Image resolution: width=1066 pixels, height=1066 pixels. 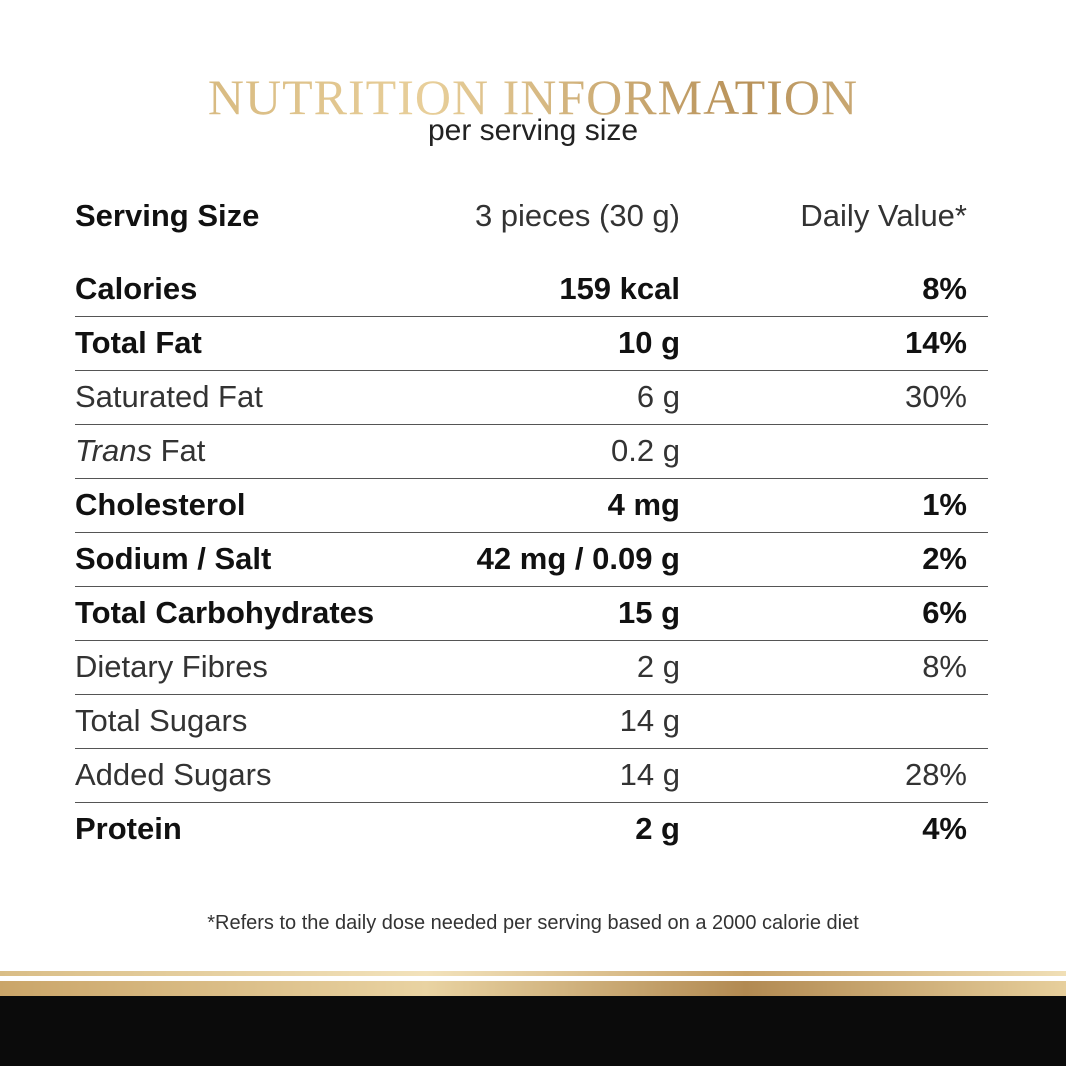 I want to click on cell: 4%, so click(x=944, y=828).